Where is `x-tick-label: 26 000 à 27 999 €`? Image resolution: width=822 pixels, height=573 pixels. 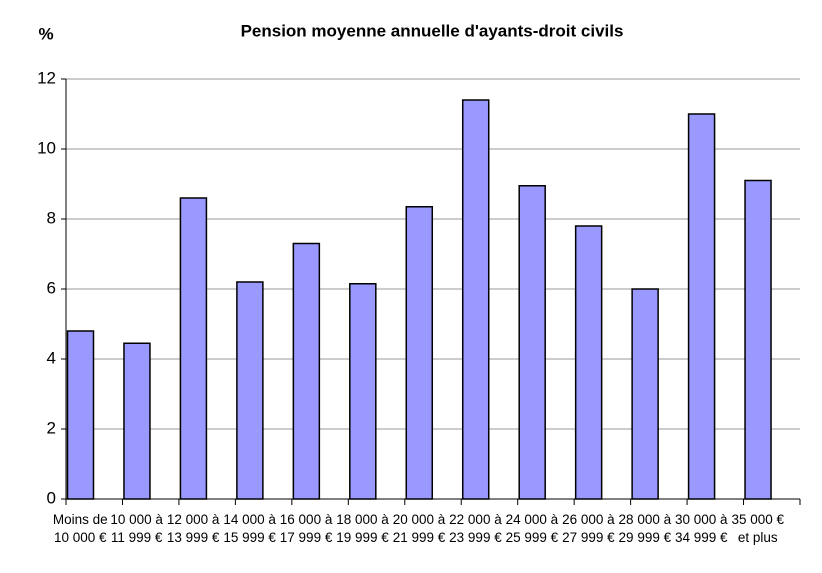
x-tick-label: 26 000 à 27 999 € is located at coordinates (588, 528).